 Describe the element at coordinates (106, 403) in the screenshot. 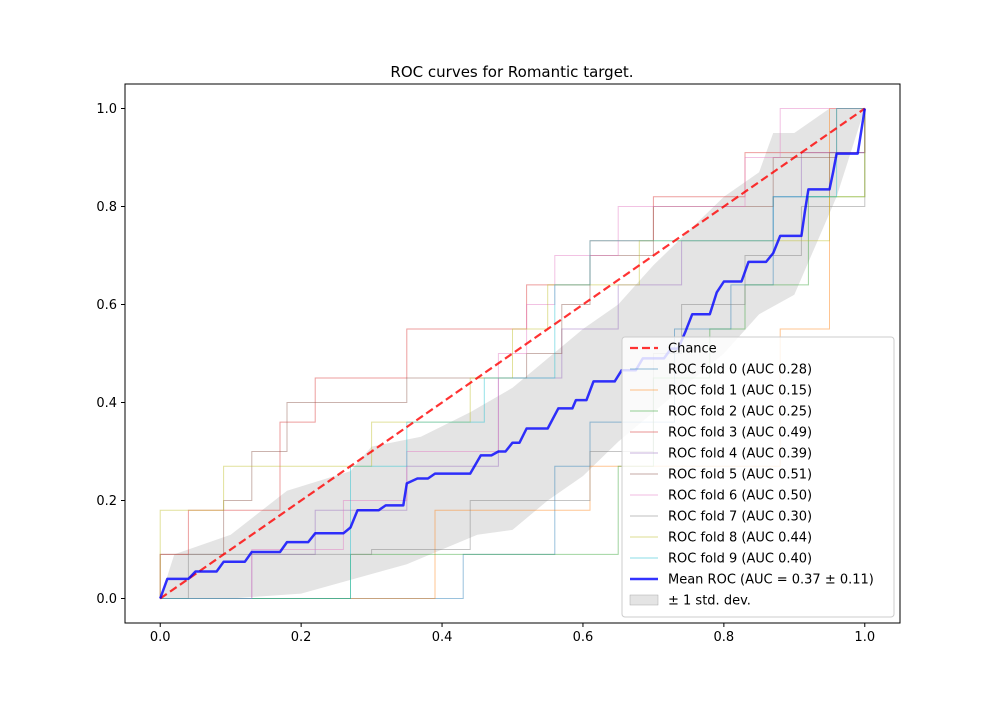

I see `y-tick-label: 0.4` at that location.